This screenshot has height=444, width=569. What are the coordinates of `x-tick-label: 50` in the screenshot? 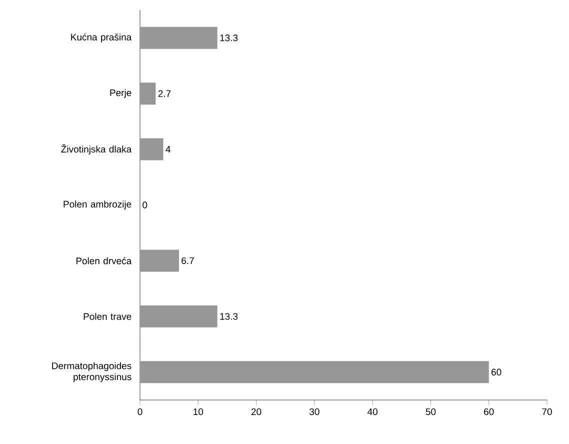 It's located at (431, 412).